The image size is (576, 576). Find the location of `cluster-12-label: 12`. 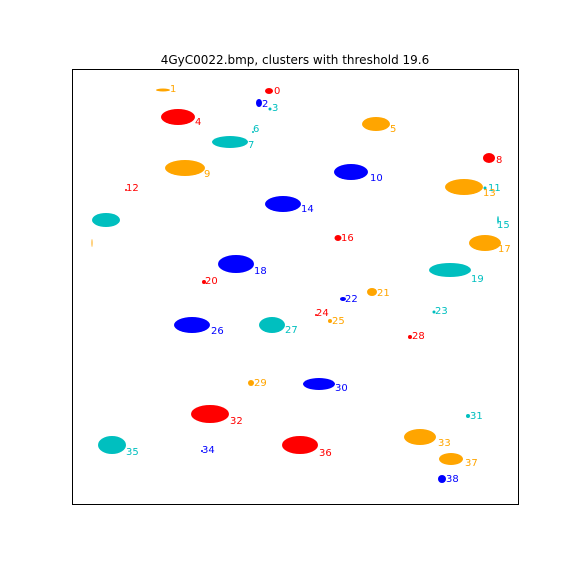

cluster-12-label: 12 is located at coordinates (132, 188).